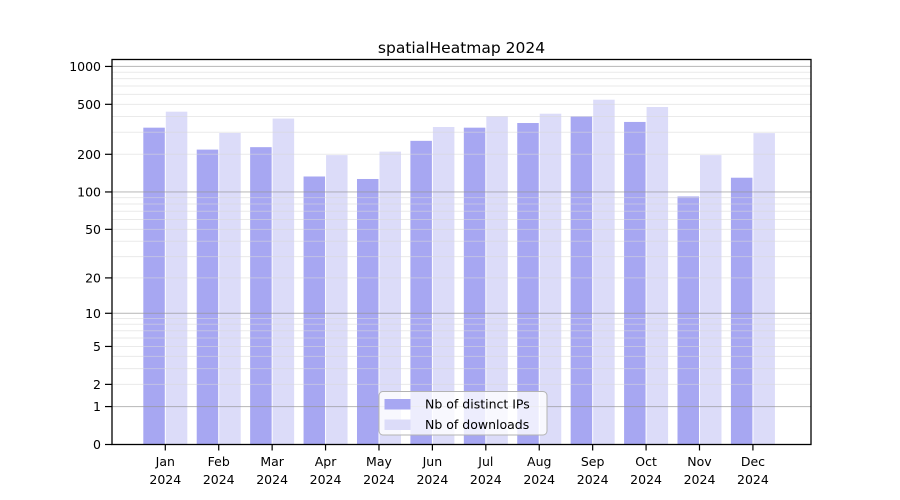 The height and width of the screenshot is (500, 900). Describe the element at coordinates (477, 424) in the screenshot. I see `legend-label: Nb of downloads` at that location.